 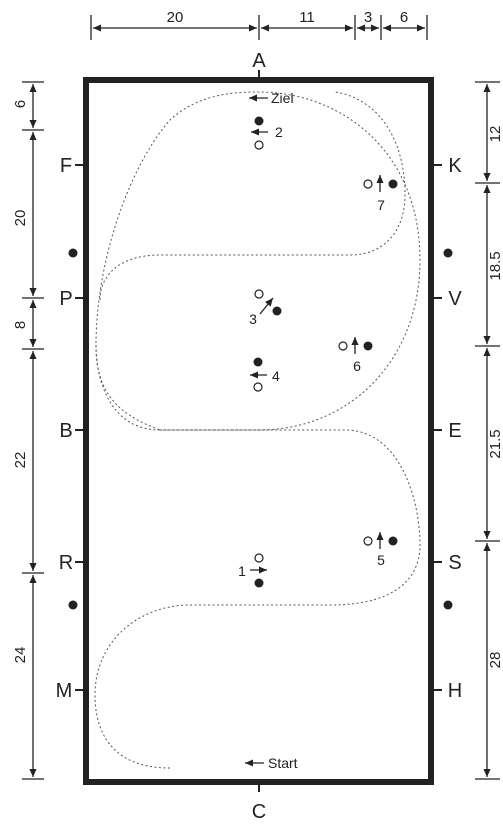 I want to click on dim-right-3: 21.5, so click(x=495, y=443).